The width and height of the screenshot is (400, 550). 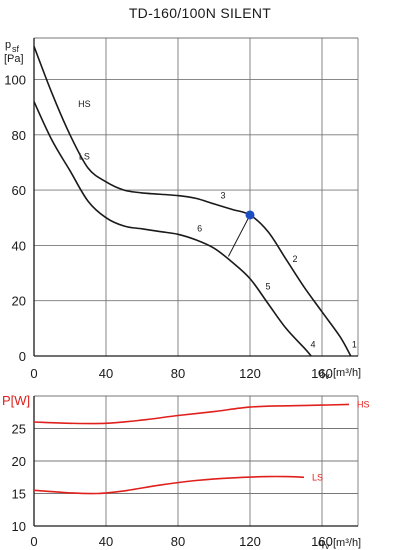 What do you see at coordinates (222, 195) in the screenshot?
I see `curve-label: 3` at bounding box center [222, 195].